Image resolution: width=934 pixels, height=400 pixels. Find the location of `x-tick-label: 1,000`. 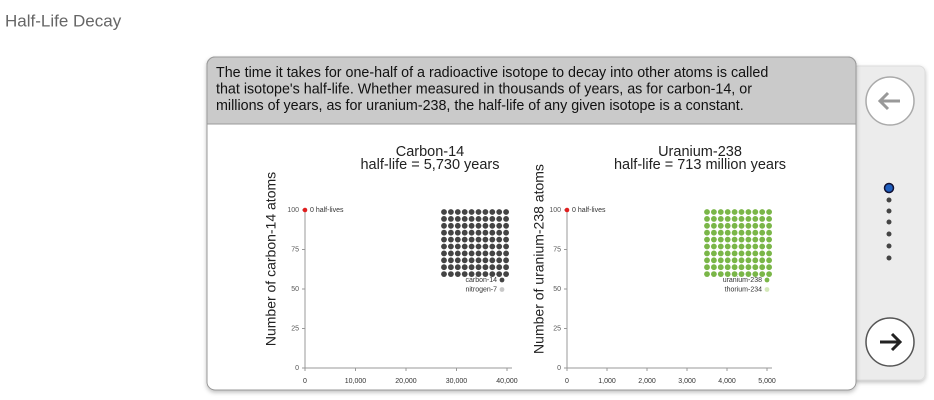

x-tick-label: 1,000 is located at coordinates (607, 381).